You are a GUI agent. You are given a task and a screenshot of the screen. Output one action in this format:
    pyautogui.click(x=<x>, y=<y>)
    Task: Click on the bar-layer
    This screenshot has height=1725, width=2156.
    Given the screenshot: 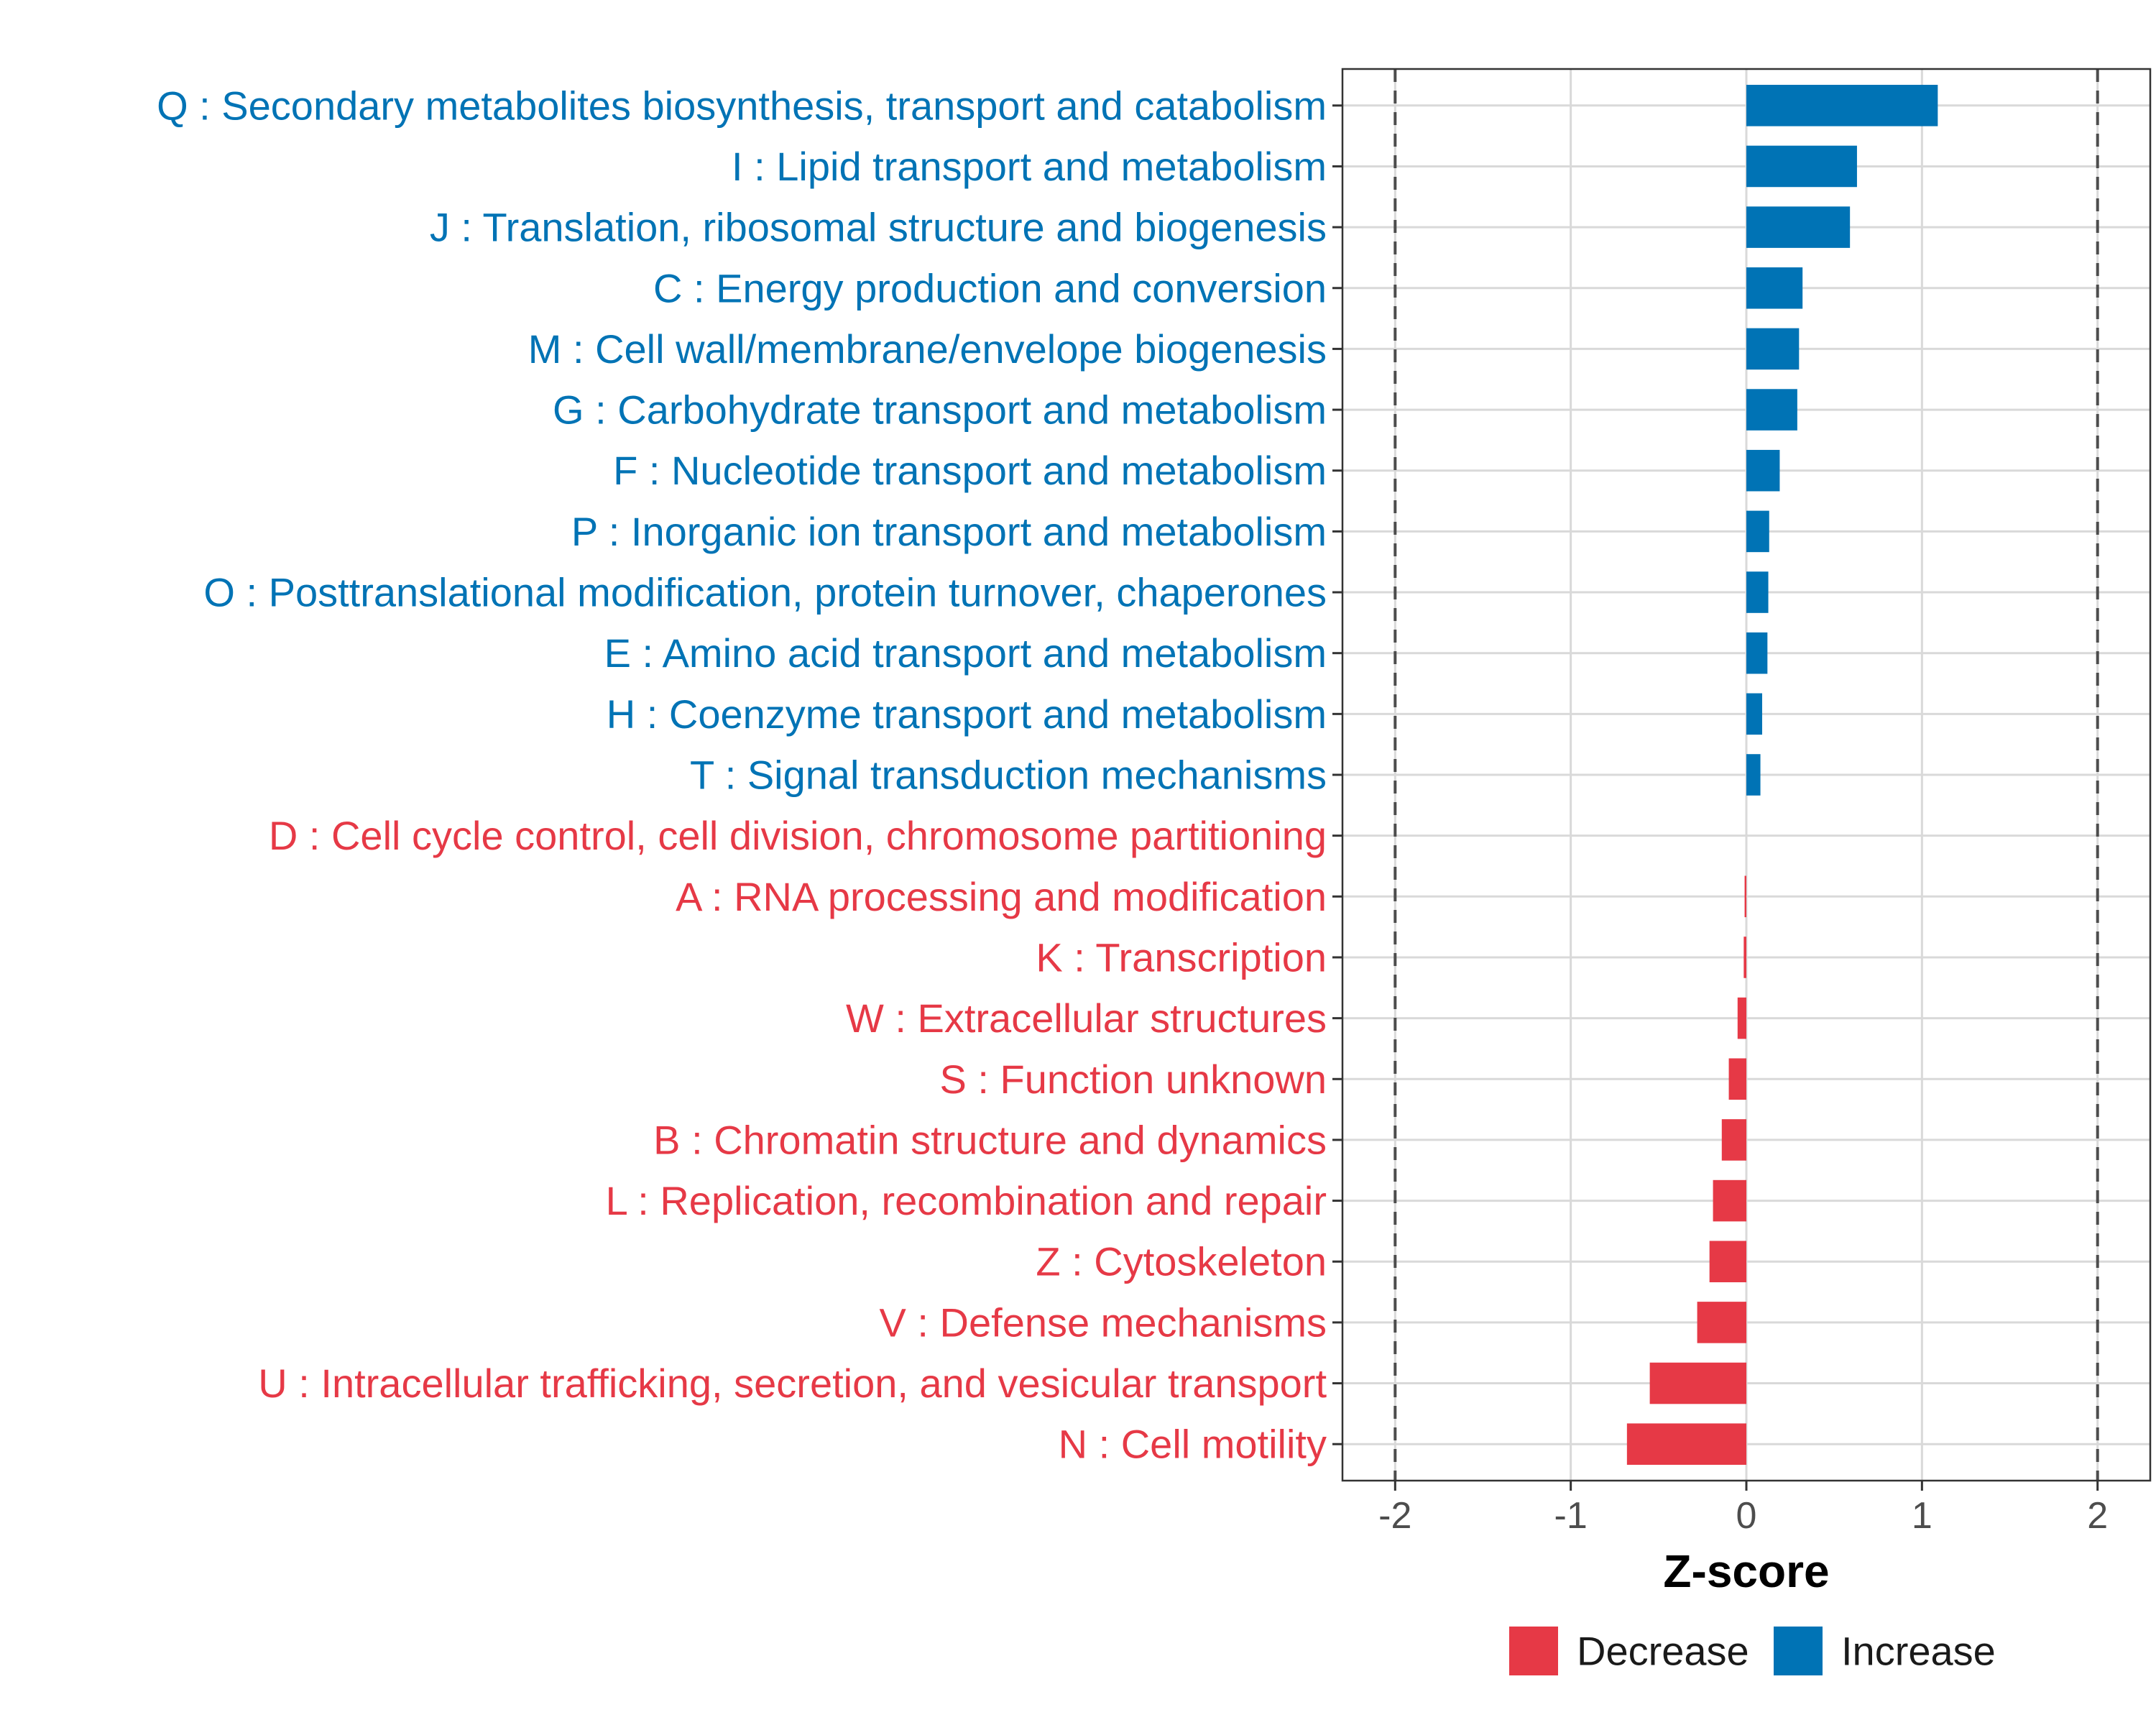 What is the action you would take?
    pyautogui.click(x=1782, y=775)
    